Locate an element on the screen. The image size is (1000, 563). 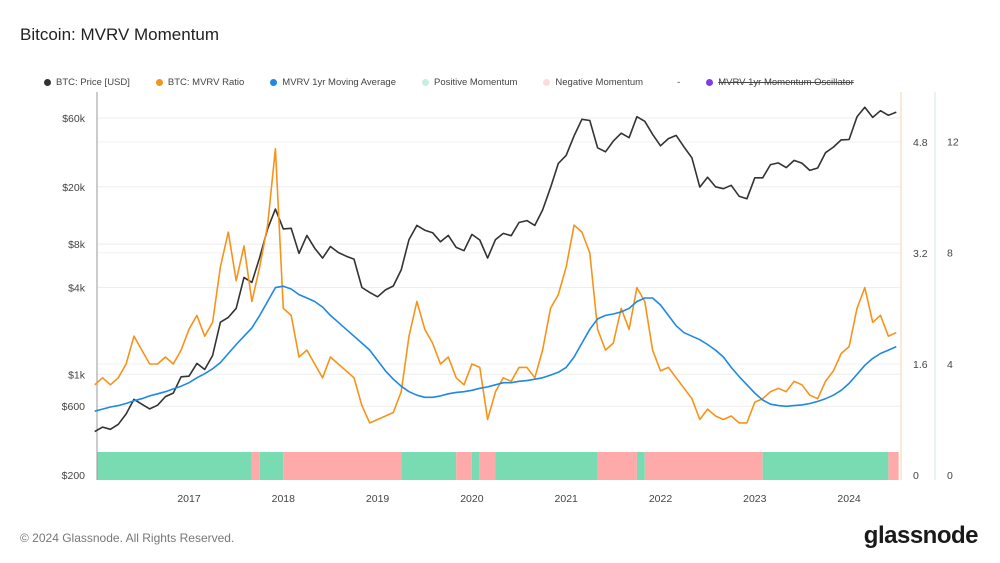
y-left-tick: $1k is located at coordinates (77, 375).